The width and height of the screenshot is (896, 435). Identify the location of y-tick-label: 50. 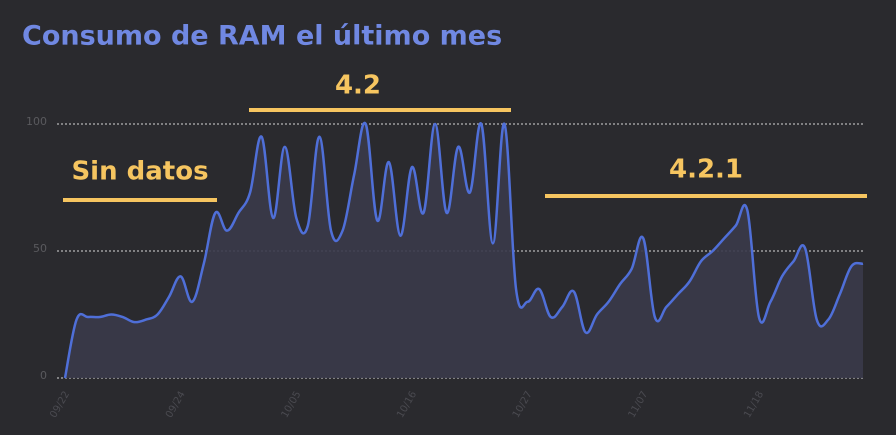
(40, 248).